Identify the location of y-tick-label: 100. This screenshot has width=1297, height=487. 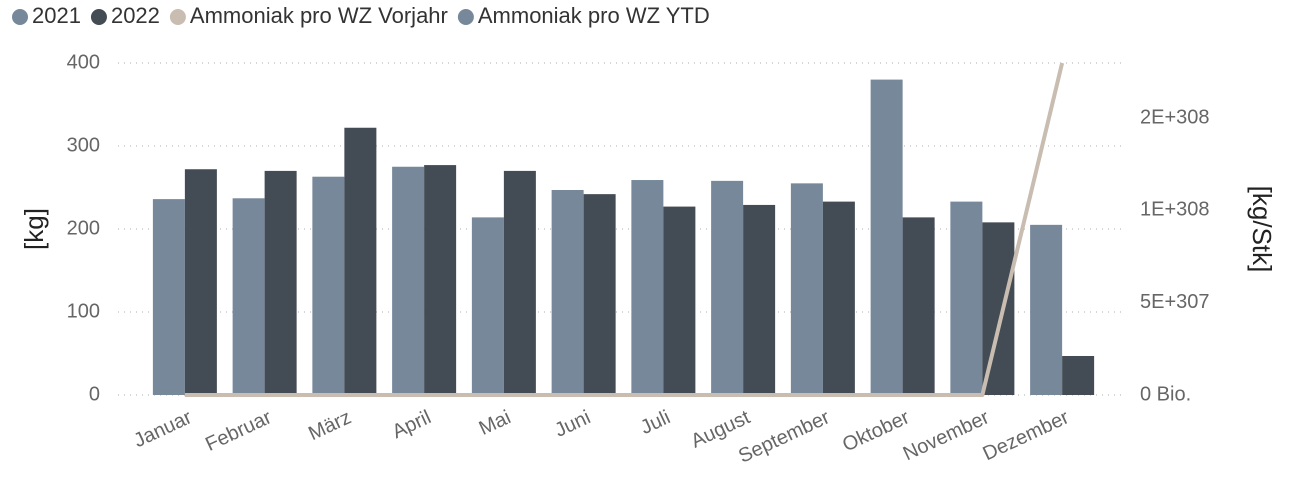
(83, 311).